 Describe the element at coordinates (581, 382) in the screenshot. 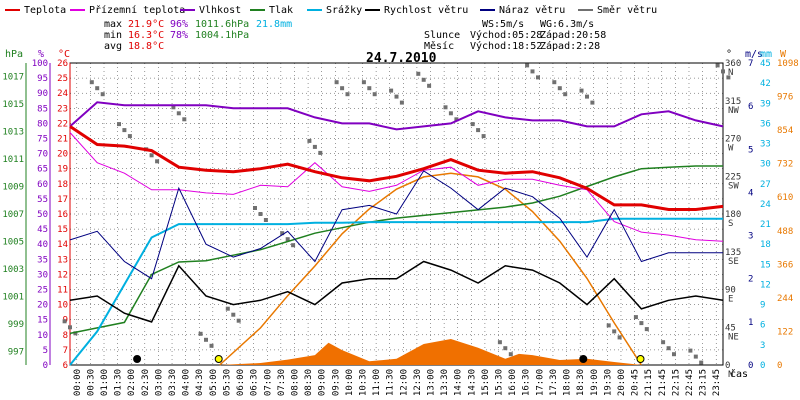

I see `x-tick-label: 18:30` at that location.